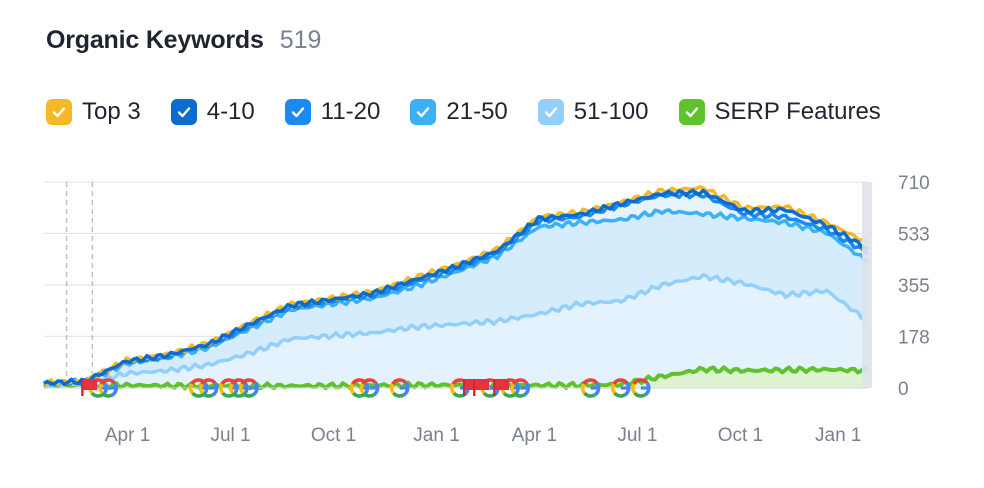 Image resolution: width=984 pixels, height=488 pixels. I want to click on y-tick-label: 0, so click(903, 389).